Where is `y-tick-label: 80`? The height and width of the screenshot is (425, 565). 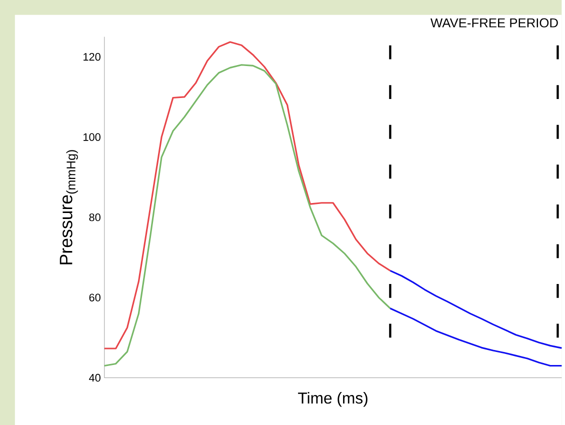
y-tick-label: 80 is located at coordinates (94, 217).